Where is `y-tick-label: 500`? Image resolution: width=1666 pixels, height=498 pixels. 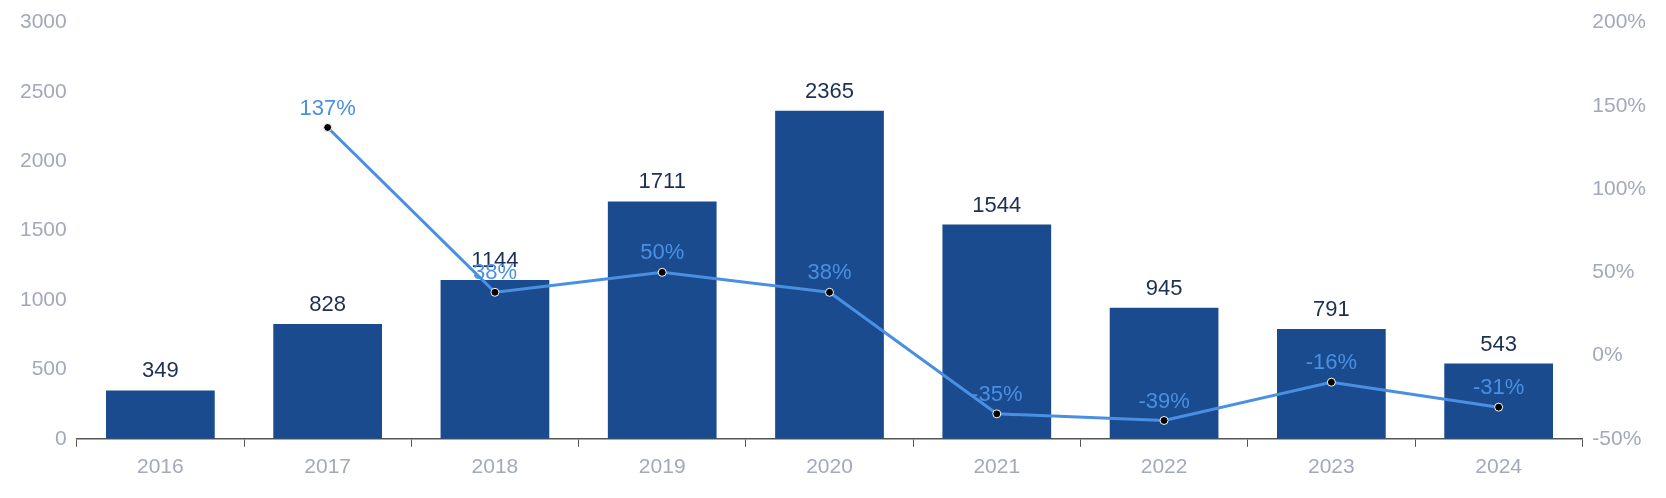 y-tick-label: 500 is located at coordinates (49, 368).